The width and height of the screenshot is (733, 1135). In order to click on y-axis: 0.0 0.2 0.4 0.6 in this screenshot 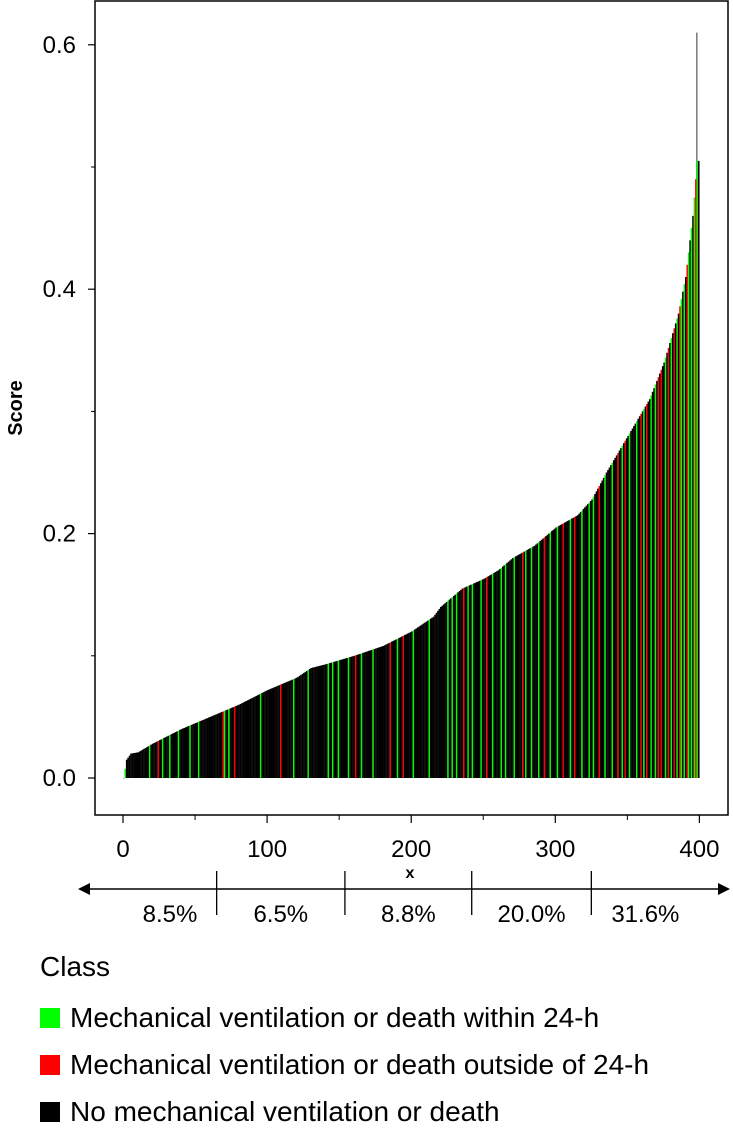, I will do `click(69, 412)`.